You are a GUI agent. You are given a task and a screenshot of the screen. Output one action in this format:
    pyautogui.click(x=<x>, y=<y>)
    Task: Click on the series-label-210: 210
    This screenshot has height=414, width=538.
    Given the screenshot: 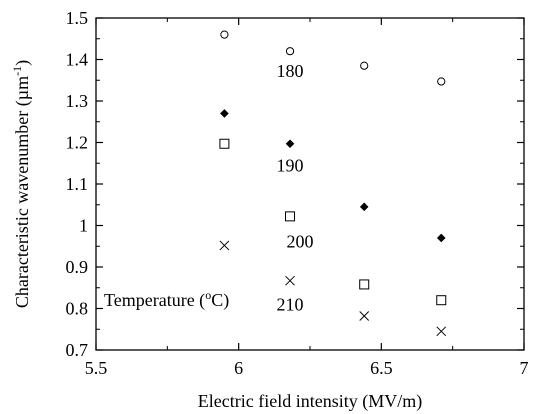 What is the action you would take?
    pyautogui.click(x=290, y=305)
    